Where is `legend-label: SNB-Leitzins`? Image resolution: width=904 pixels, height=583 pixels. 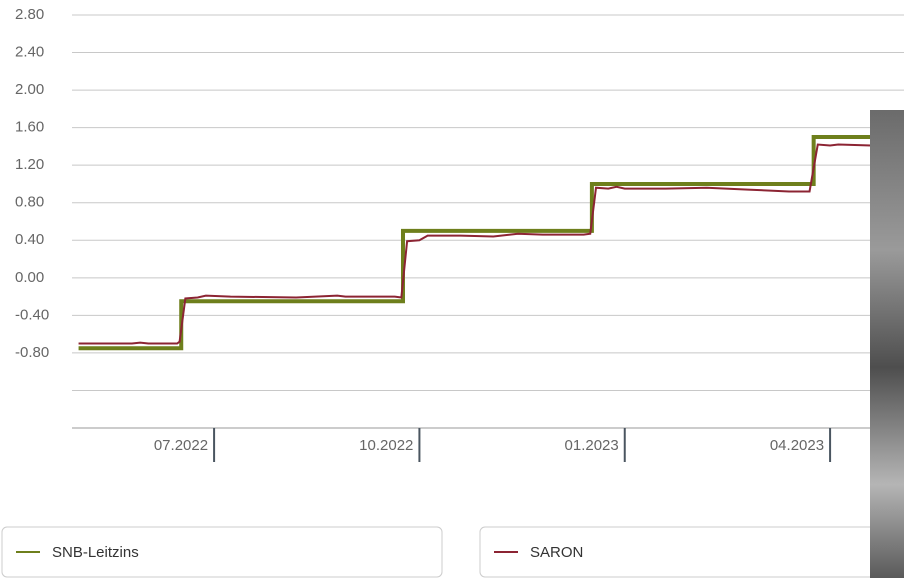 legend-label: SNB-Leitzins is located at coordinates (95, 552).